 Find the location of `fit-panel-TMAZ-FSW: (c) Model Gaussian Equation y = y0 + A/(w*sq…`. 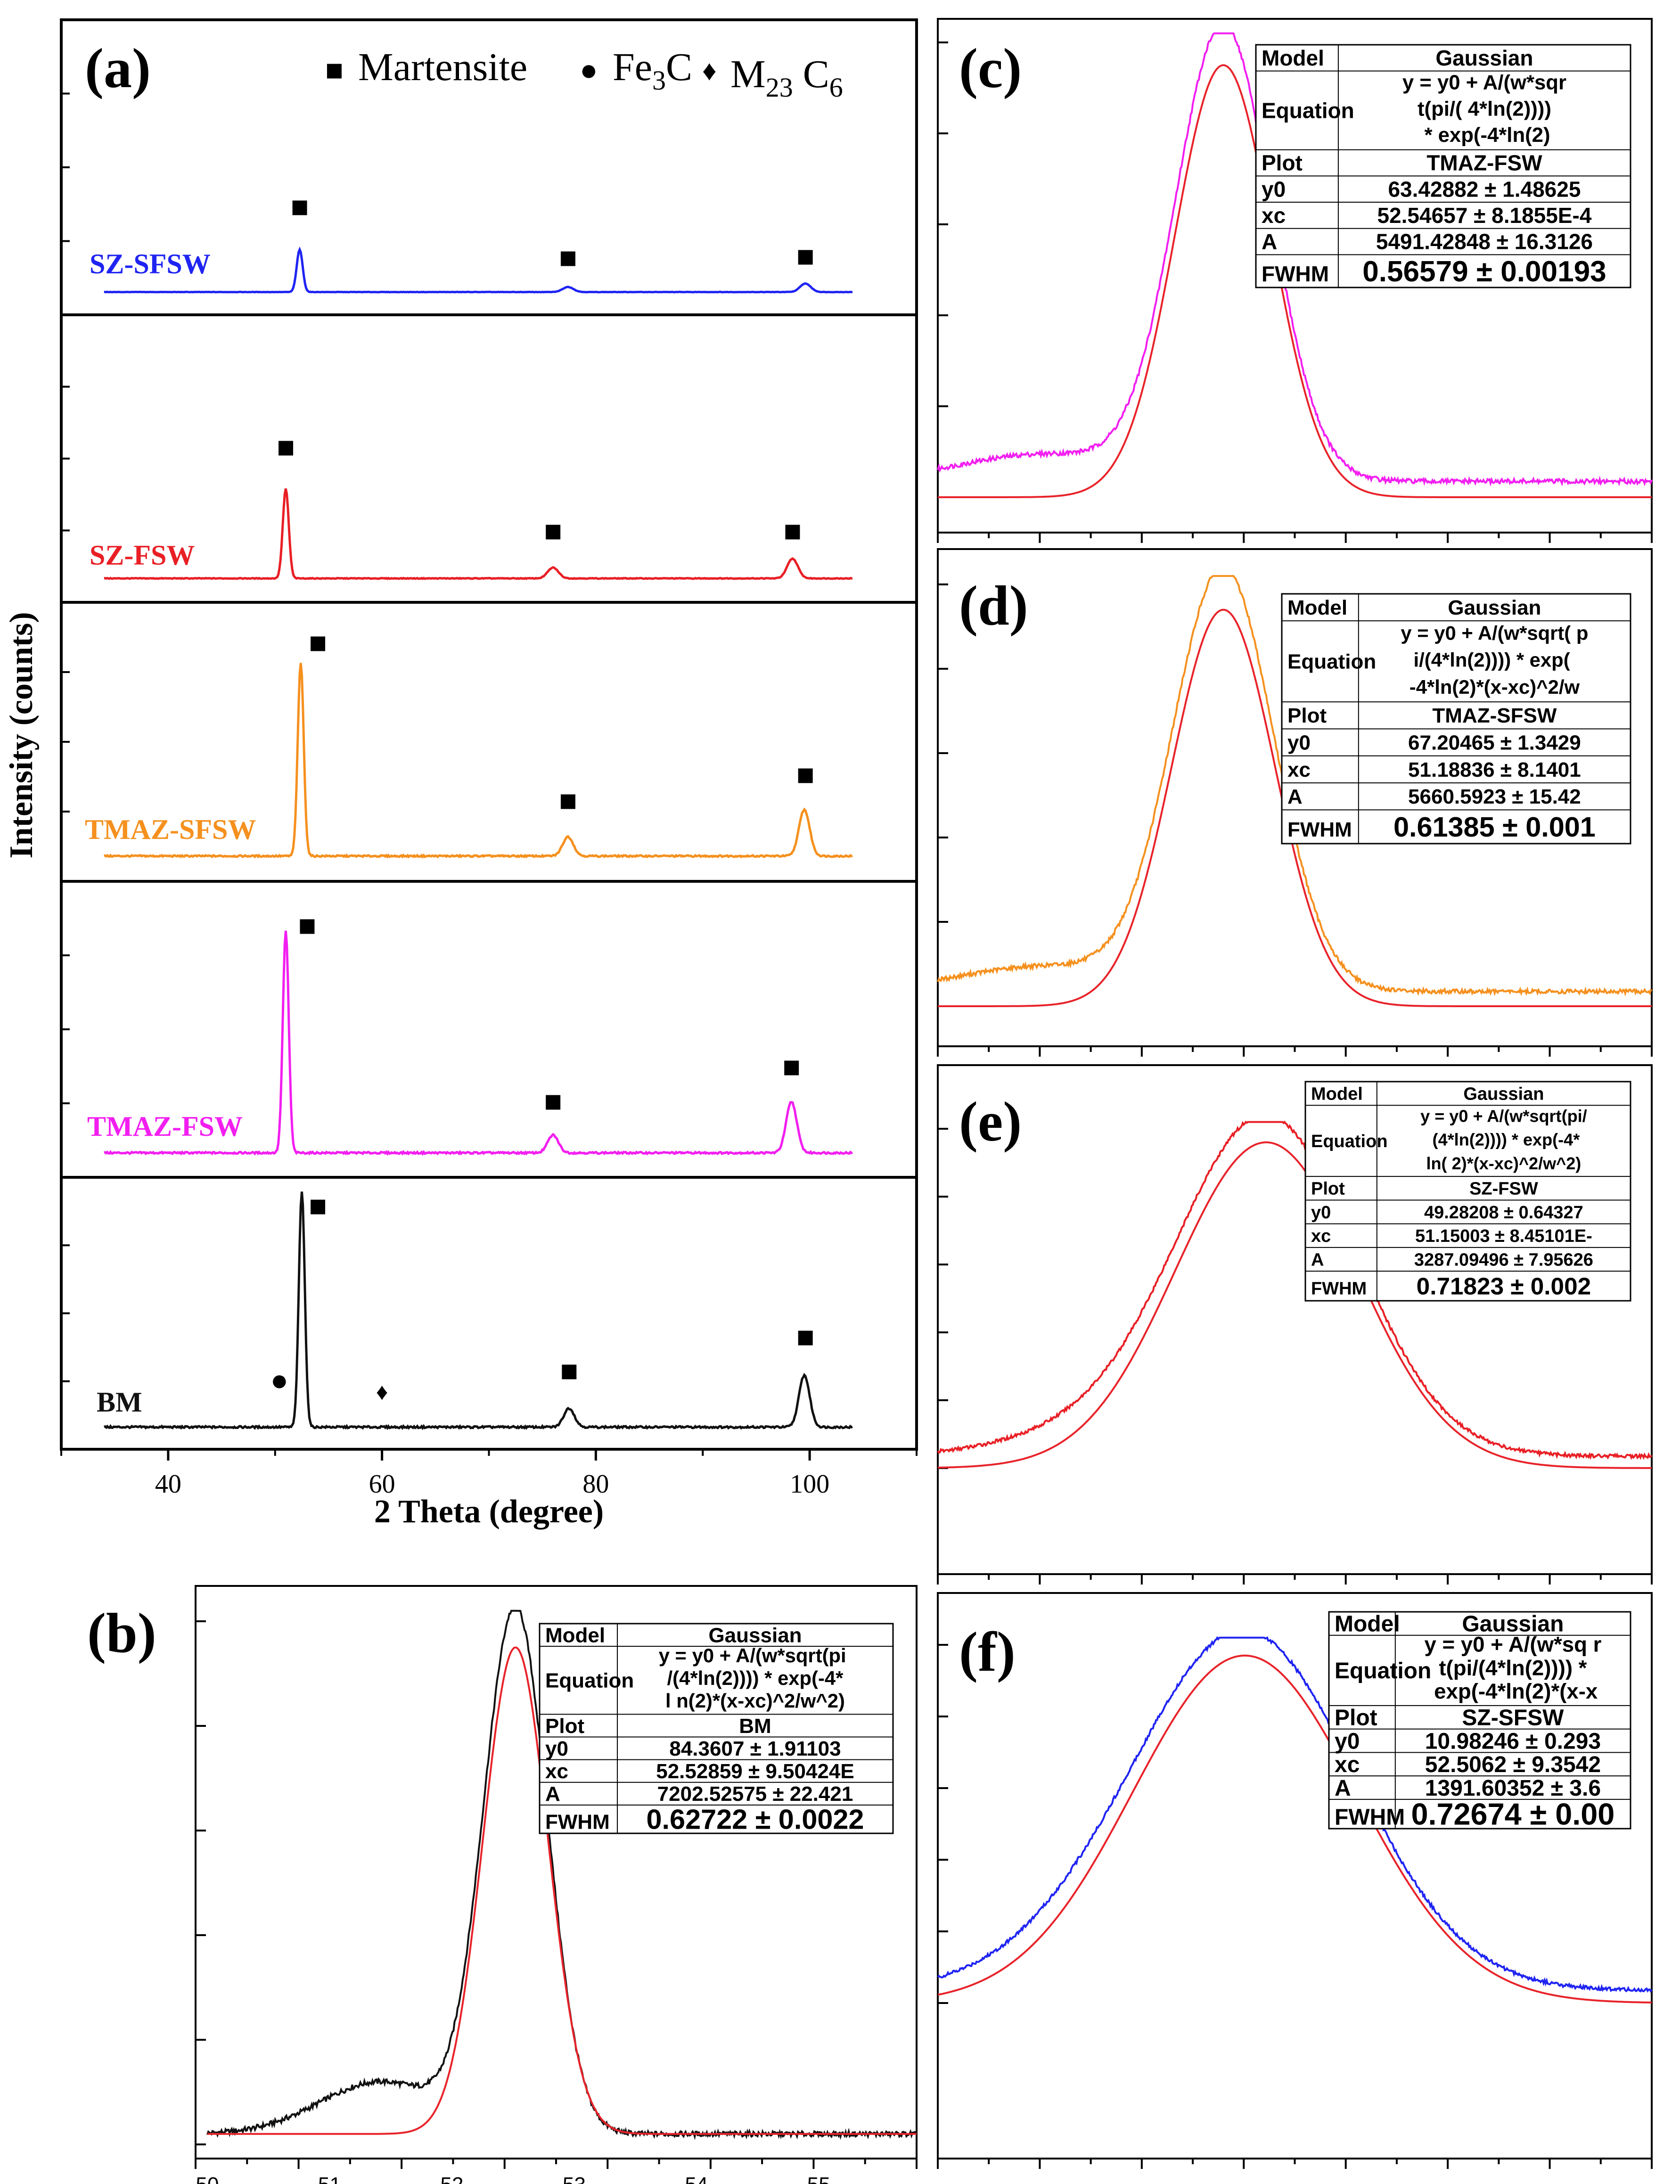

fit-panel-TMAZ-FSW: (c) Model Gaussian Equation y = y0 + A/(w*sq… is located at coordinates (1295, 280).